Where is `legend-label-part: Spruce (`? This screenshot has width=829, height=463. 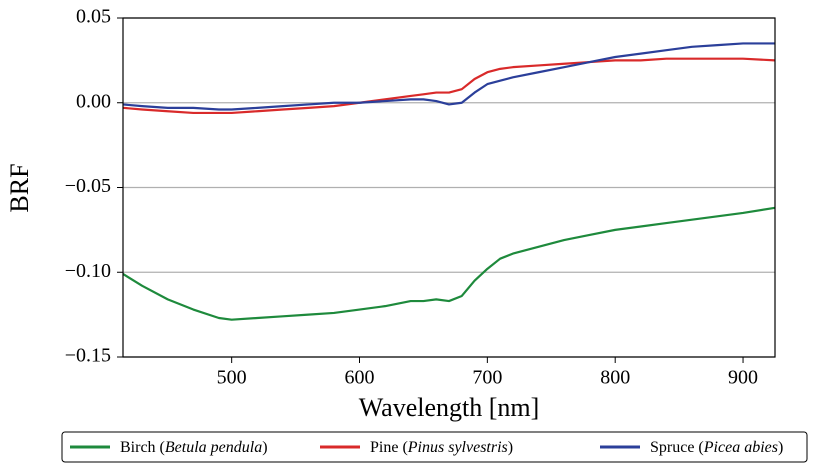 legend-label-part: Spruce ( is located at coordinates (677, 447).